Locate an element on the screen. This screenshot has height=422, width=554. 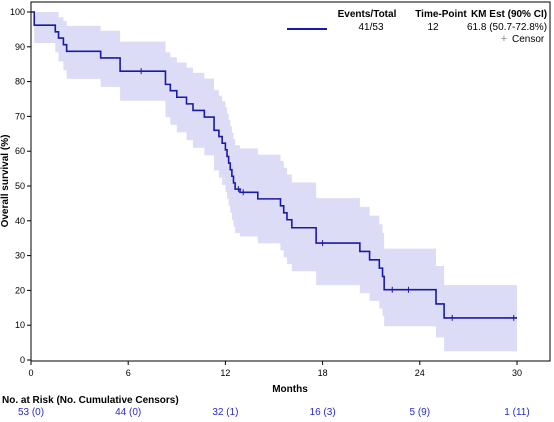
x-axis-ticks: 0 6 12 18 24 30 is located at coordinates (275, 369).